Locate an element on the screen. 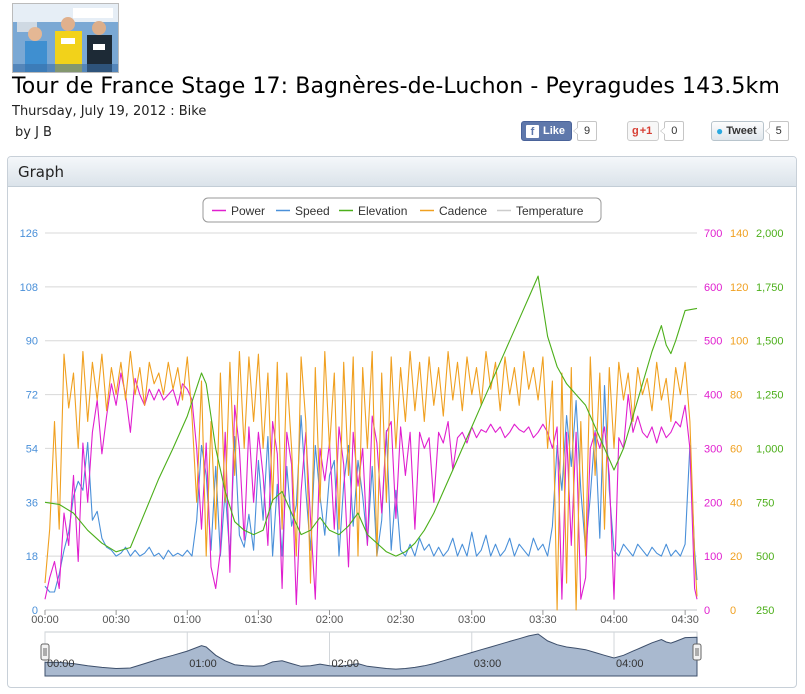 The width and height of the screenshot is (805, 694). legend-item-cadence: Cadence is located at coordinates (453, 211).